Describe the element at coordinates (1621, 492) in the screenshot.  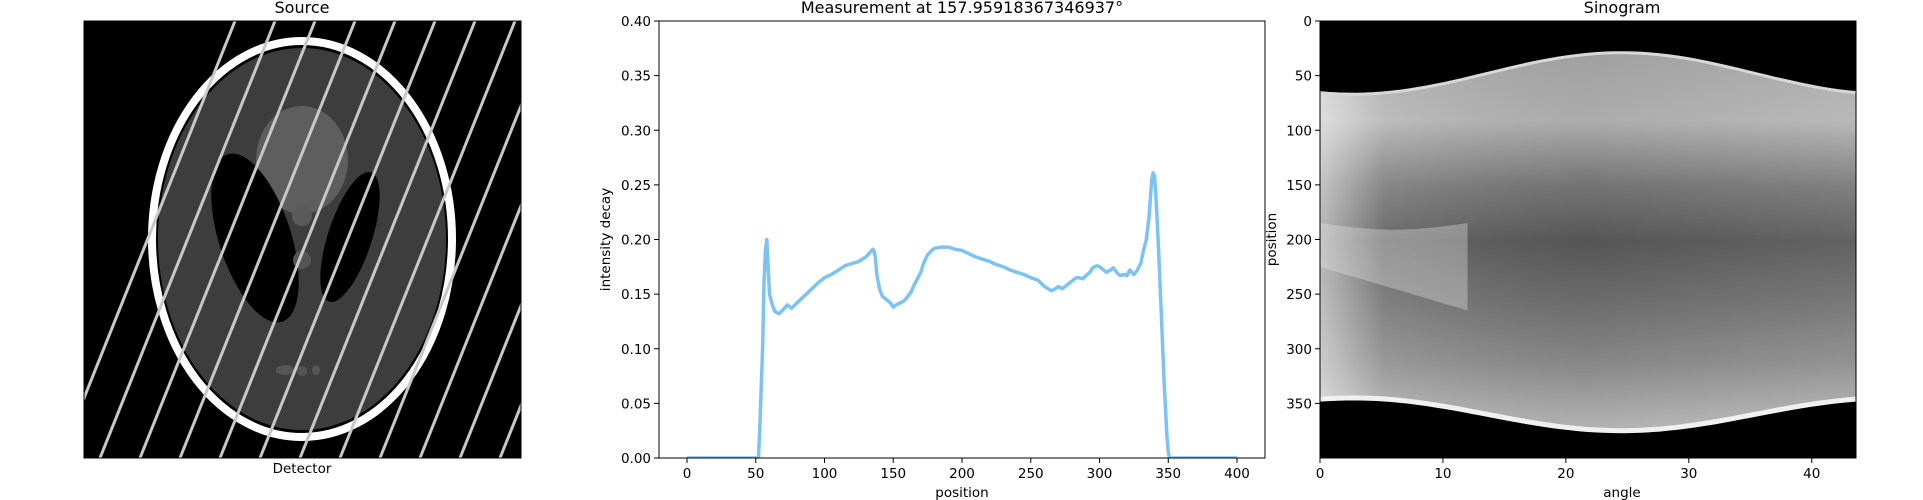
I see `sinogram-xlabel: angle` at that location.